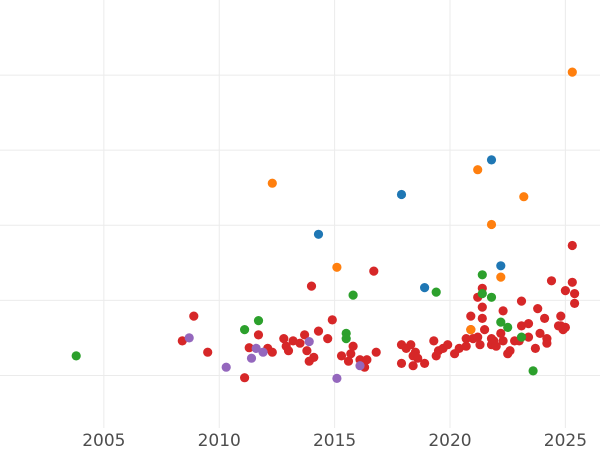 This screenshot has height=450, width=600. I want to click on x-tick-label-2010: 2010, so click(219, 440).